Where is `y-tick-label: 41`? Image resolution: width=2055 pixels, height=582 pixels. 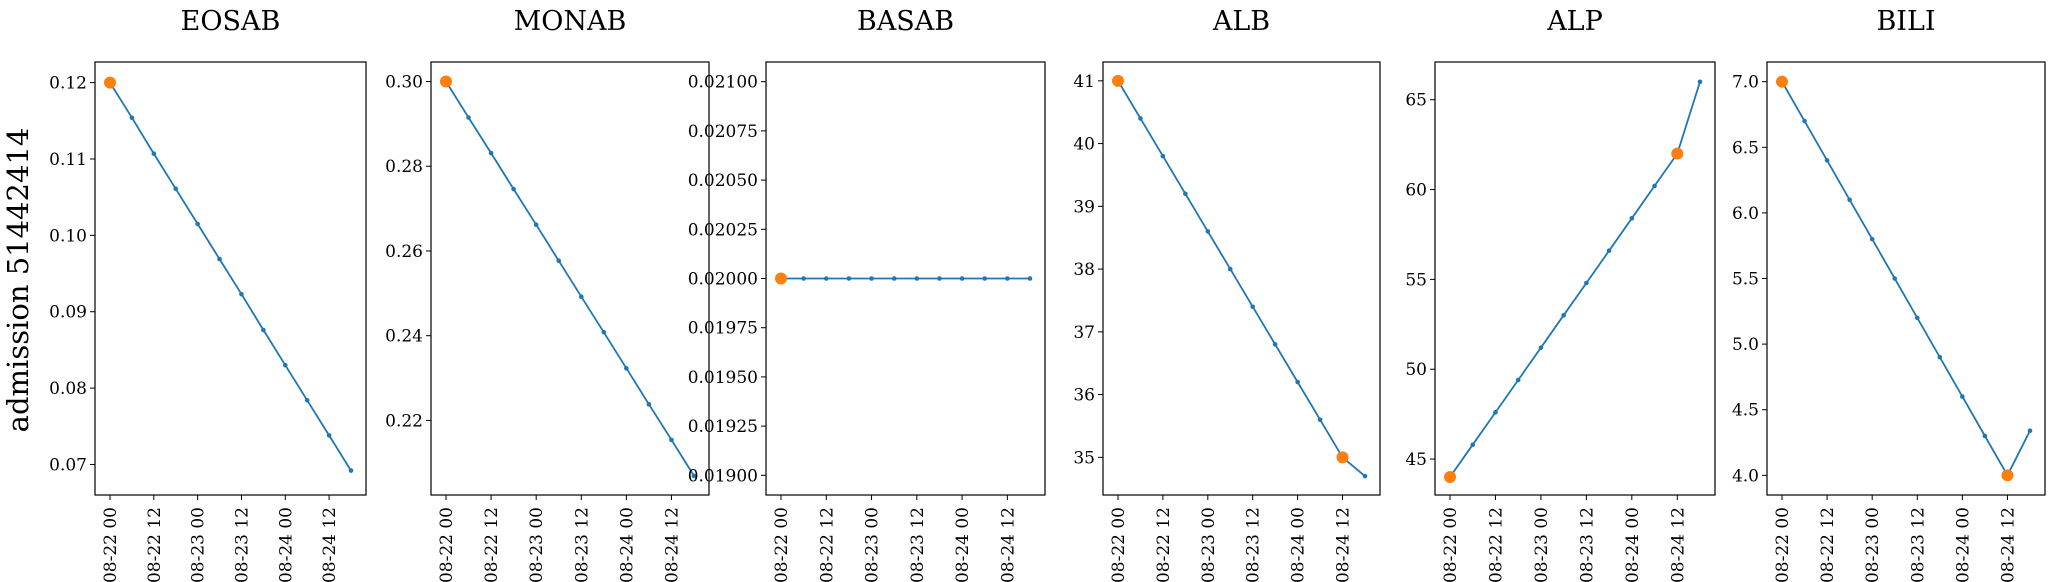
y-tick-label: 41 is located at coordinates (1084, 82).